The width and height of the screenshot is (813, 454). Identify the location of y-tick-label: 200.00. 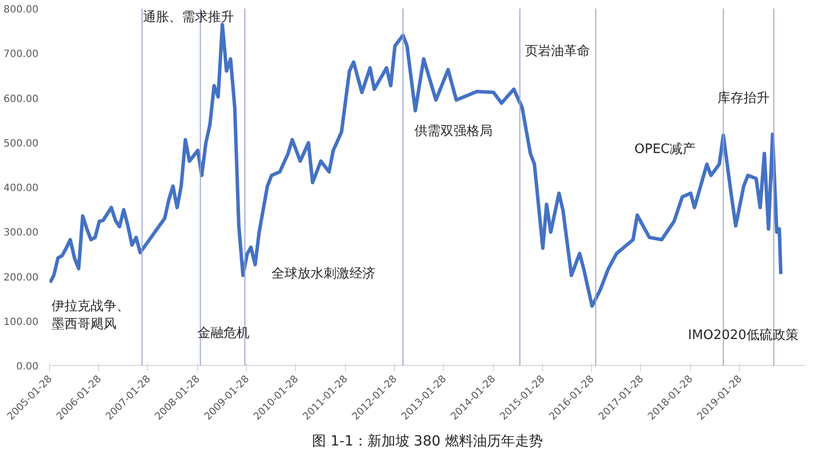
(21, 278).